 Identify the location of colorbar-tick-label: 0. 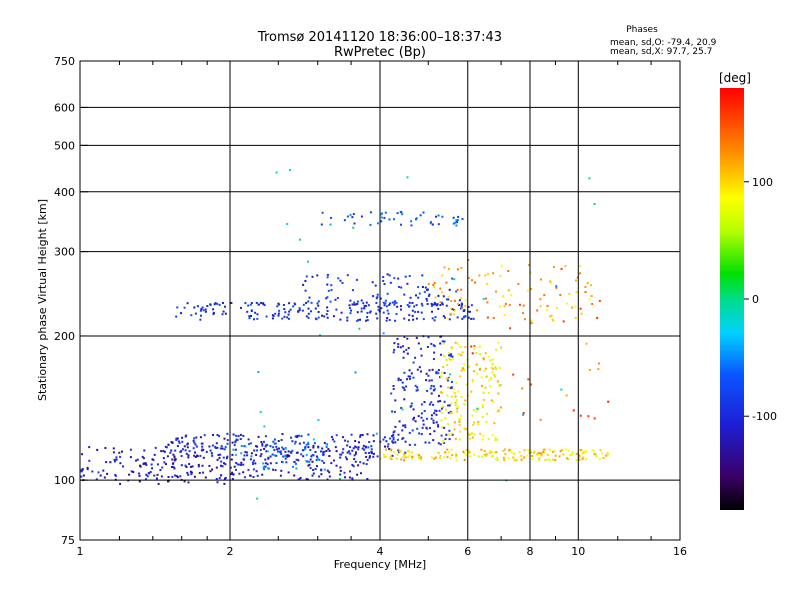
(755, 299).